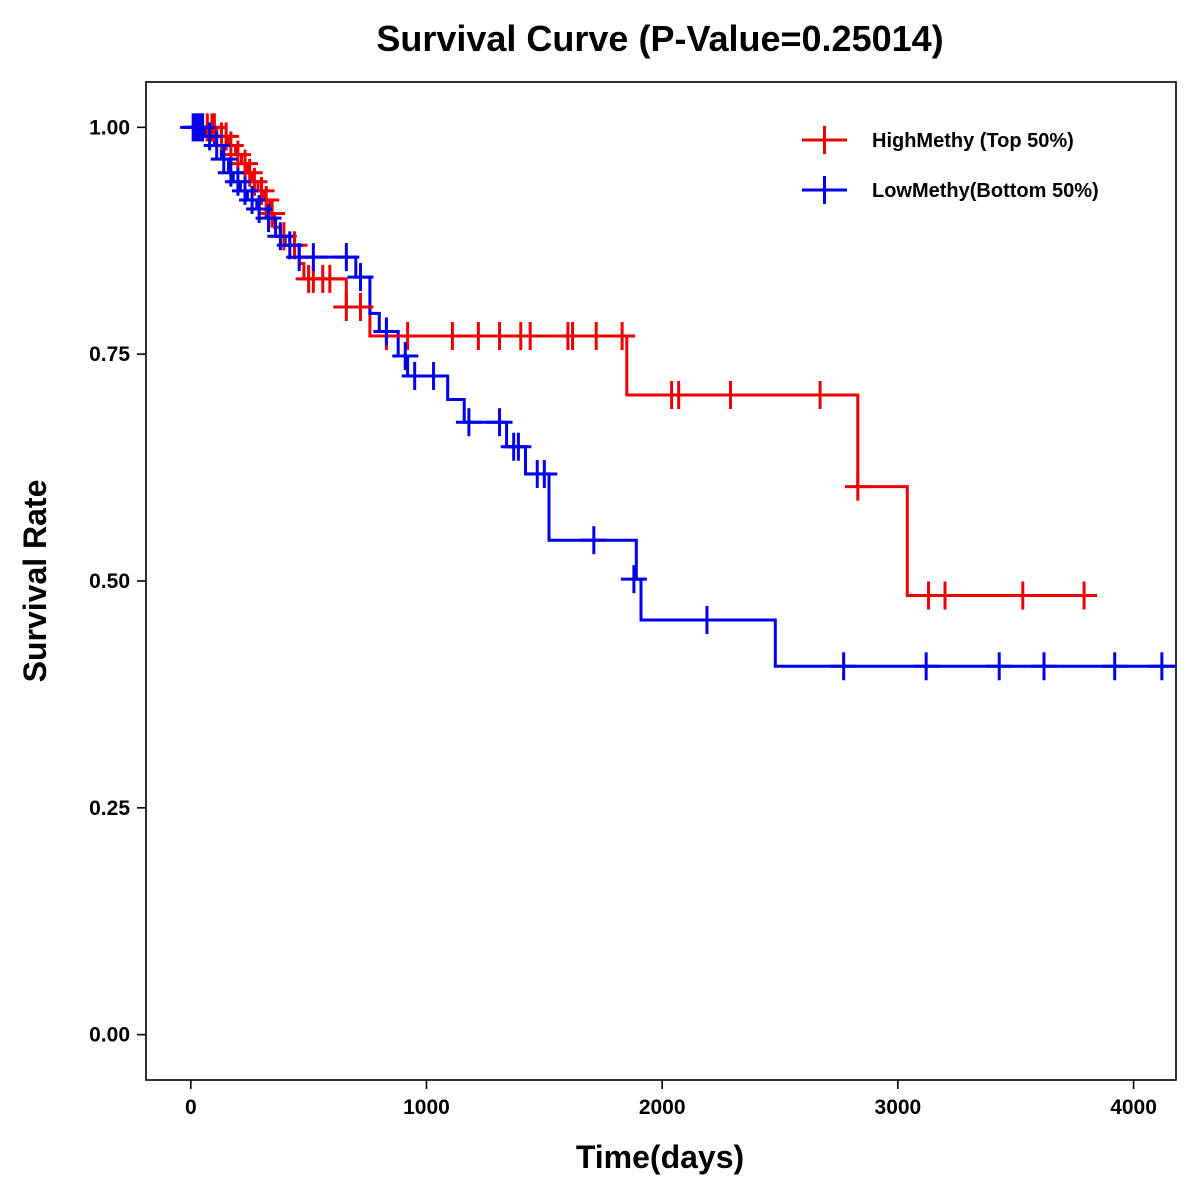  I want to click on y-tick-label: 0.50, so click(109, 581).